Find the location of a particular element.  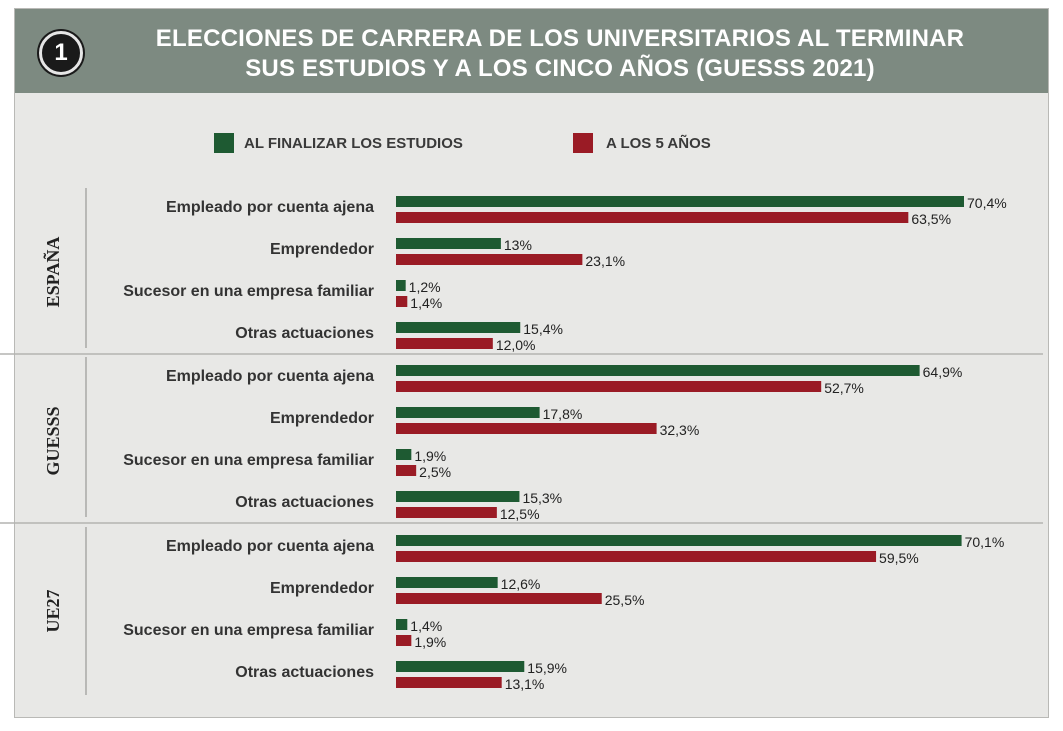

data-label: 15,9% is located at coordinates (547, 668).